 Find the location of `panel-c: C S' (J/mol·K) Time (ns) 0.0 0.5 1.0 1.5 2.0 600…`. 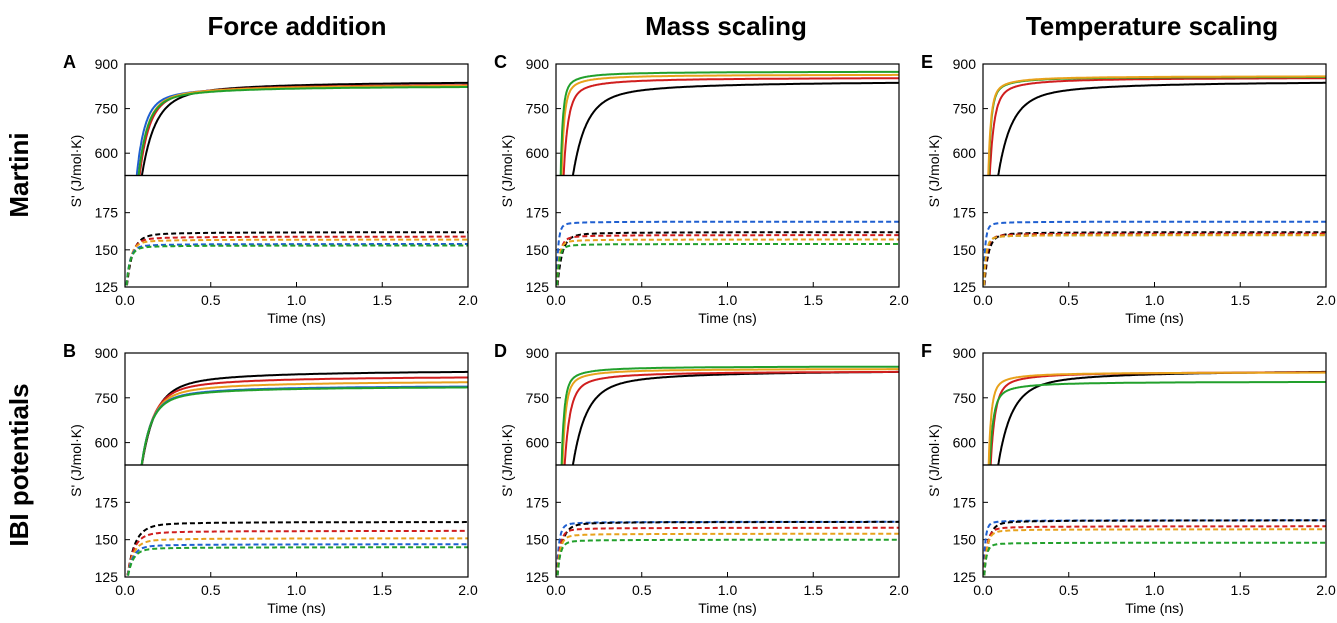

panel-c: C S' (J/mol·K) Time (ns) 0.0 0.5 1.0 1.5 2.0 600… is located at coordinates (701, 189).